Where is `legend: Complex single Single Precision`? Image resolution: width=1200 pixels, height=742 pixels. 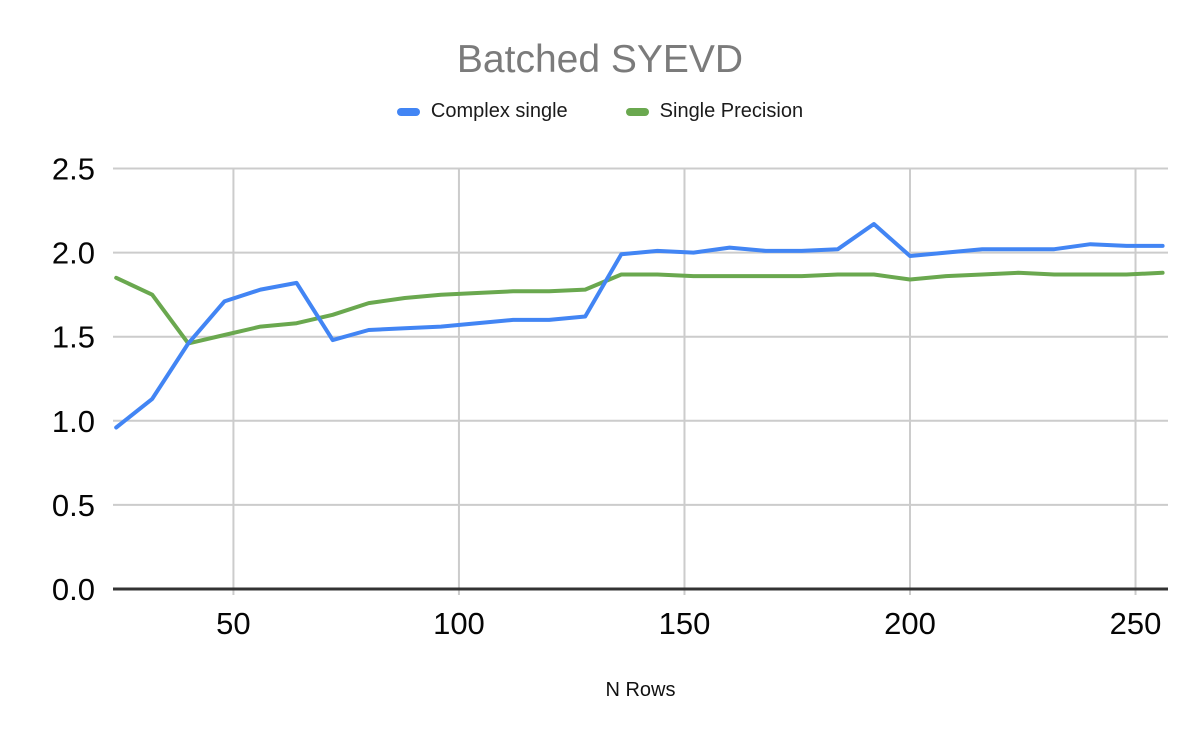
legend: Complex single Single Precision is located at coordinates (600, 111).